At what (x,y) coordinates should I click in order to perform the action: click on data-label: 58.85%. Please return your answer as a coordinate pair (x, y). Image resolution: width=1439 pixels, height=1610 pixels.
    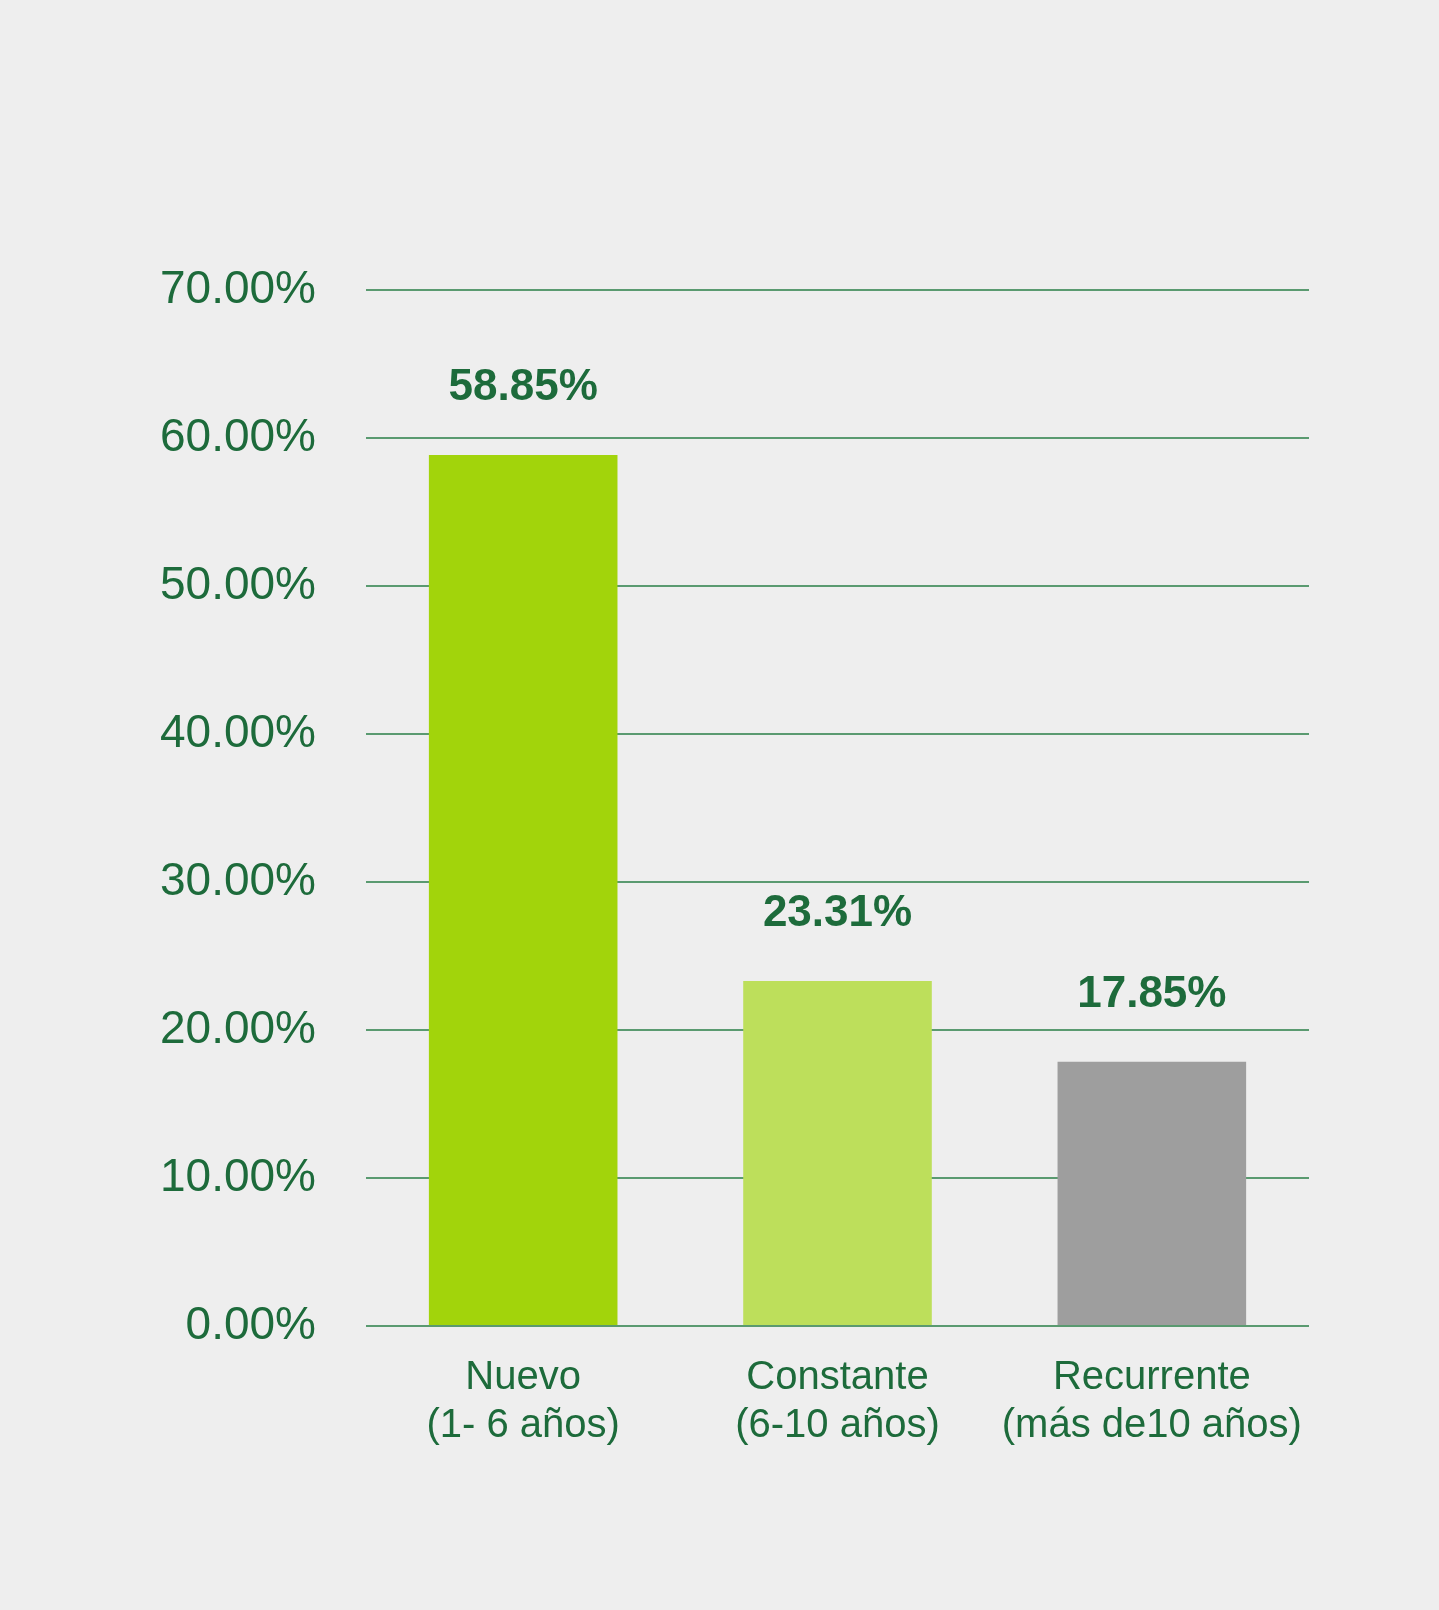
    Looking at the image, I should click on (523, 385).